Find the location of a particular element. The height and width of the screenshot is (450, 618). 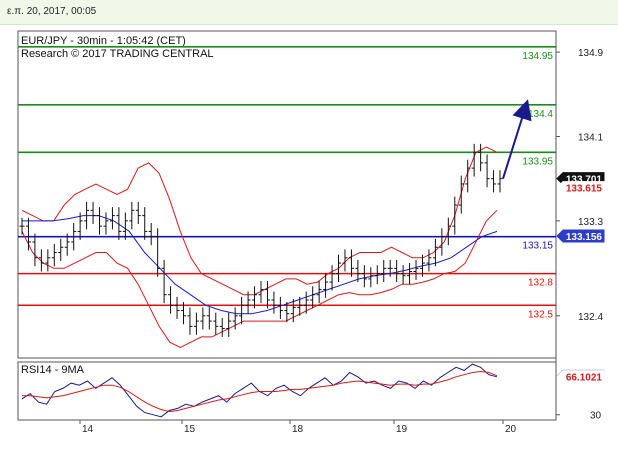

price-tick-label: 134.9 is located at coordinates (590, 53).